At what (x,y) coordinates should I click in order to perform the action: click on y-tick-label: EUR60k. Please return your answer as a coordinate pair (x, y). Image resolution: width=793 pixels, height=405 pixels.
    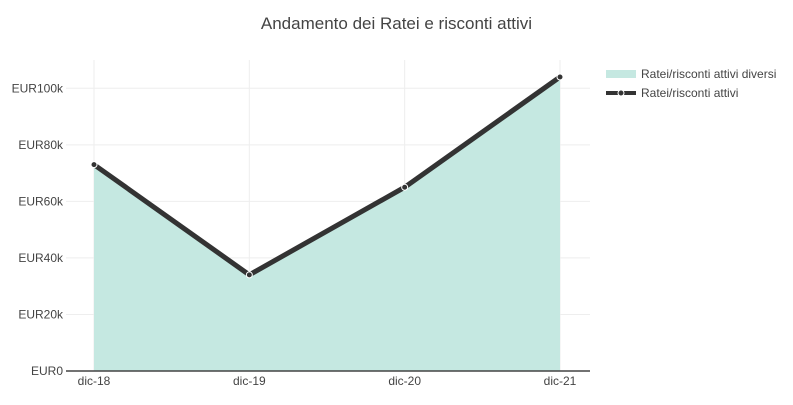
    Looking at the image, I should click on (41, 201).